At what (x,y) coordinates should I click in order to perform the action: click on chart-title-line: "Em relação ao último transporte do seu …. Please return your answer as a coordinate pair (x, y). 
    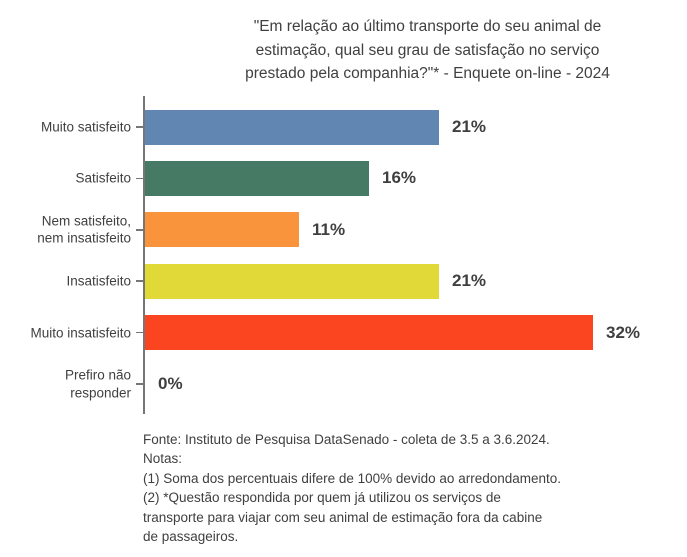
    Looking at the image, I should click on (427, 26).